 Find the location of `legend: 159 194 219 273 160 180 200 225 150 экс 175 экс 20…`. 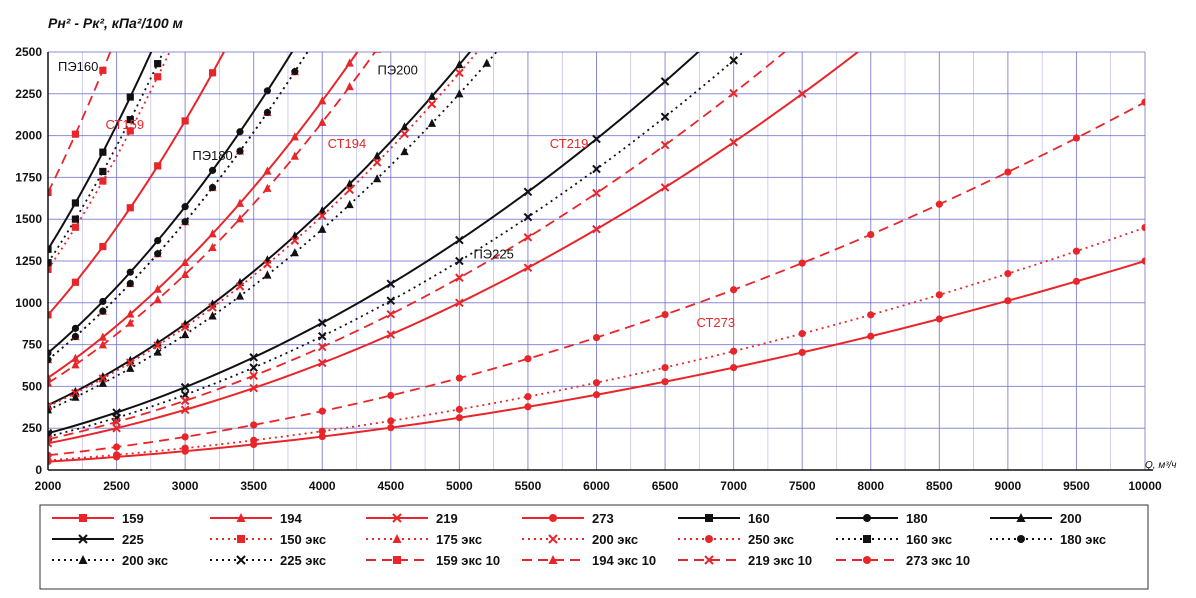

legend: 159 194 219 273 160 180 200 225 150 экс 175 экс 20… is located at coordinates (594, 547).